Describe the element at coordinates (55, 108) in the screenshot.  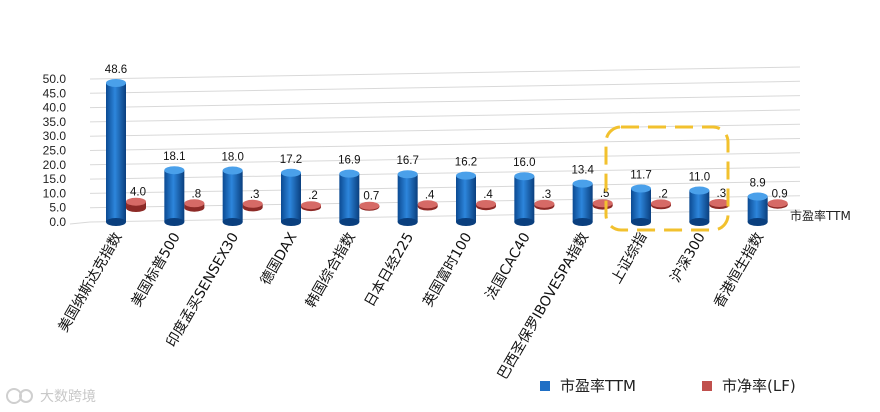
I see `y-tick-label: 40.0` at that location.